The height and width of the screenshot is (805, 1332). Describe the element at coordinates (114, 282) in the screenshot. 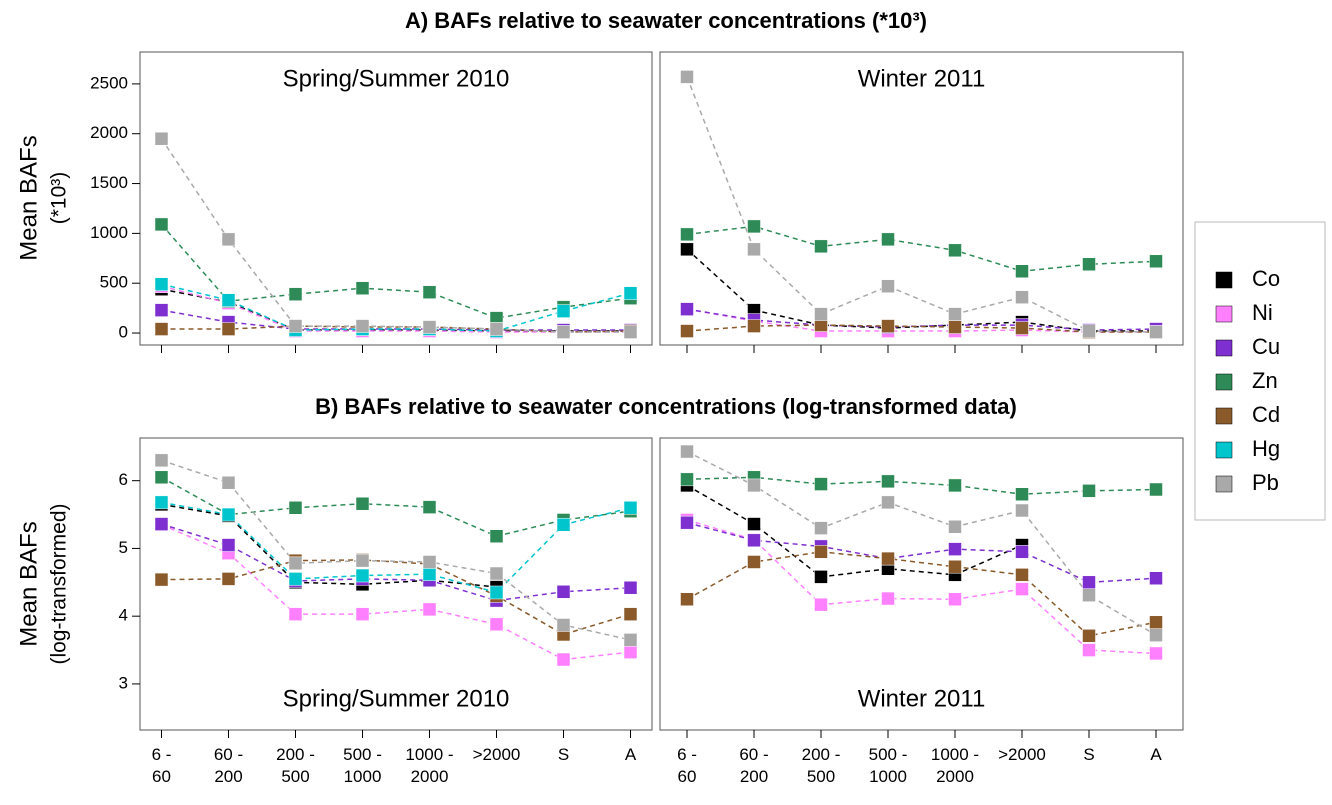

I see `y-tick-label: 500` at that location.